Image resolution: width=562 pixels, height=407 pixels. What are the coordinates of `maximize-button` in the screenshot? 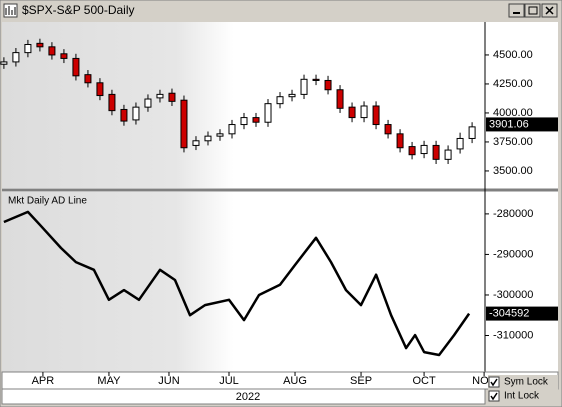 It's located at (532, 10).